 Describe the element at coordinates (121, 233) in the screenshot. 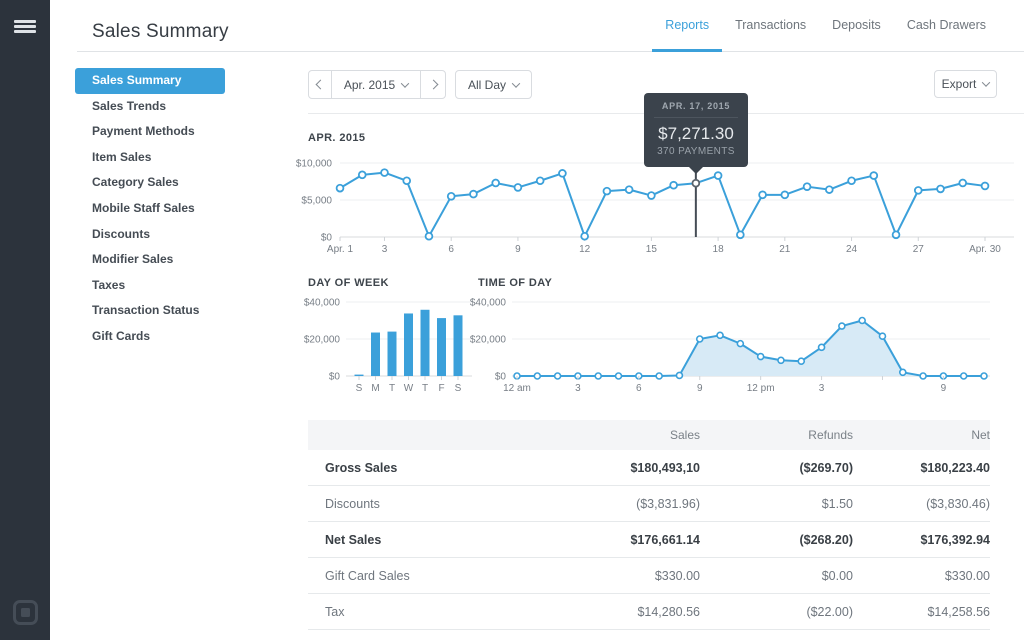

I see `sidebar-item-discounts: Discounts` at that location.